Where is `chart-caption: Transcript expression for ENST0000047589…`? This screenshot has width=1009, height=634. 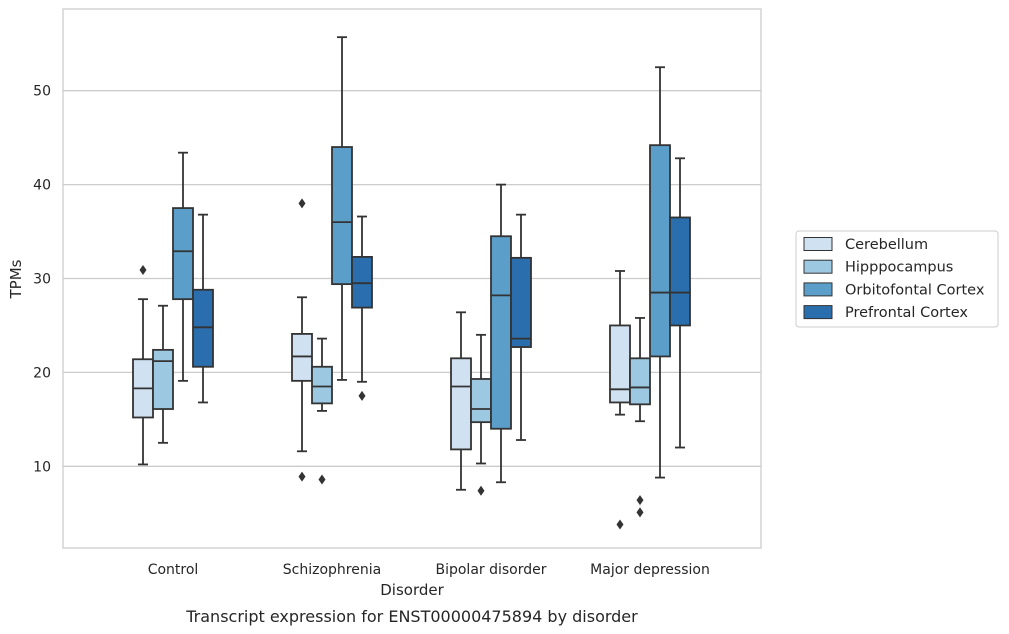
chart-caption: Transcript expression for ENST0000047589… is located at coordinates (411, 616).